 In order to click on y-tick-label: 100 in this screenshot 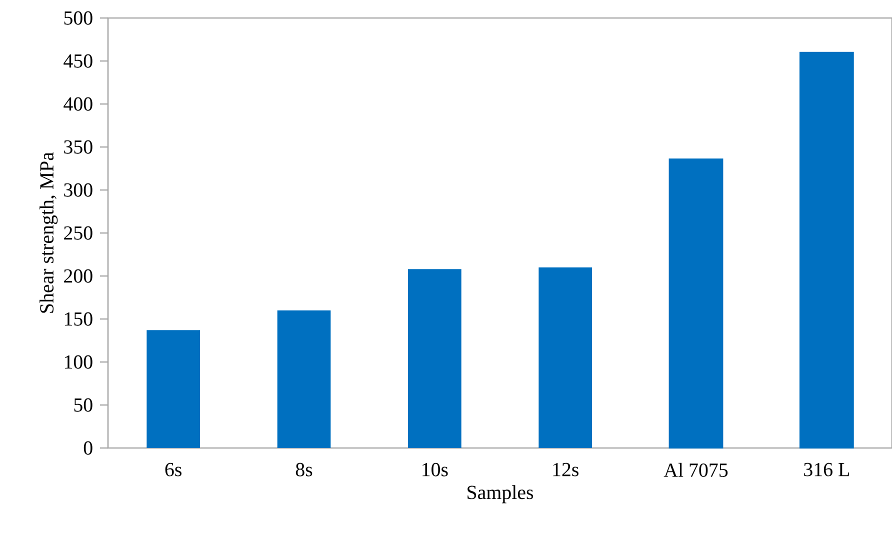, I will do `click(78, 362)`.